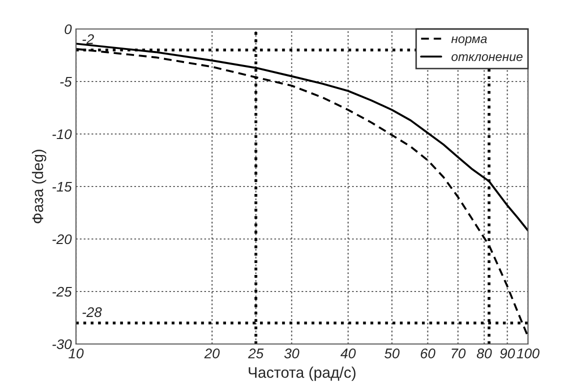  I want to click on y-tick-label: -5, so click(66, 81).